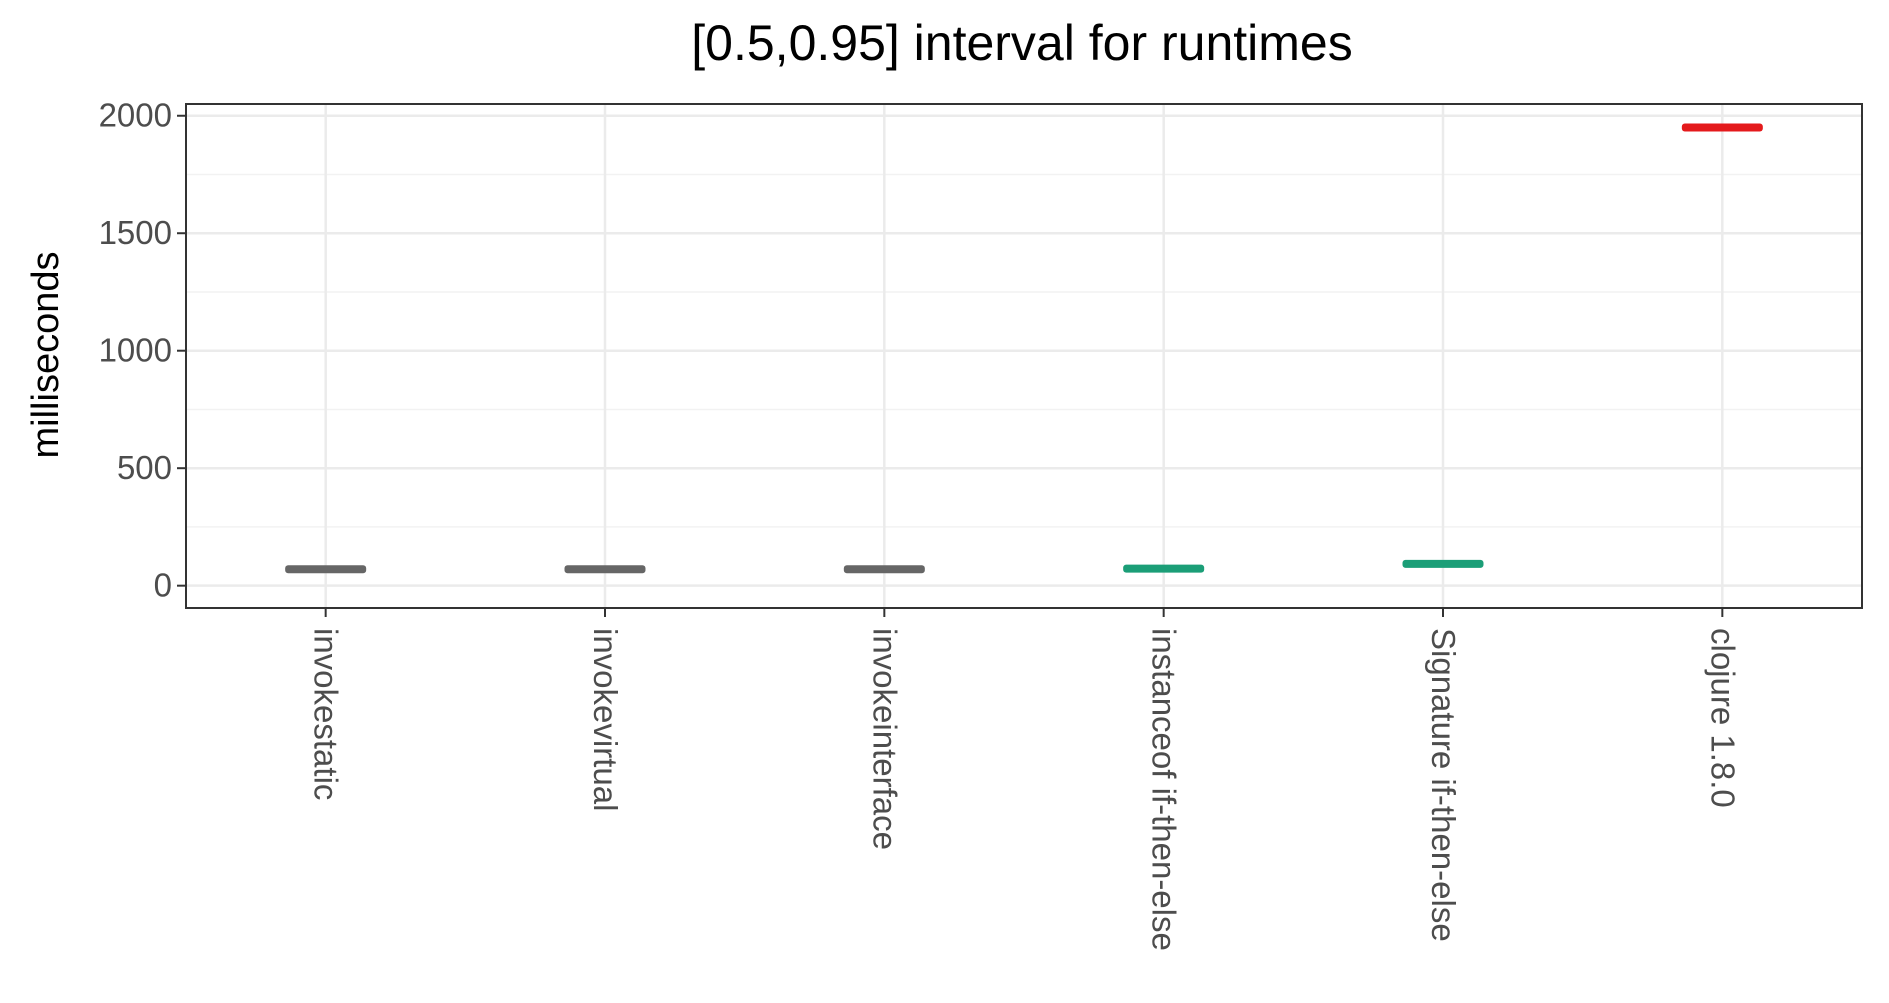 This screenshot has height=1003, width=1889. Describe the element at coordinates (1021, 43) in the screenshot. I see `chart-title: [0.5,0.95] interval for runtimes` at that location.